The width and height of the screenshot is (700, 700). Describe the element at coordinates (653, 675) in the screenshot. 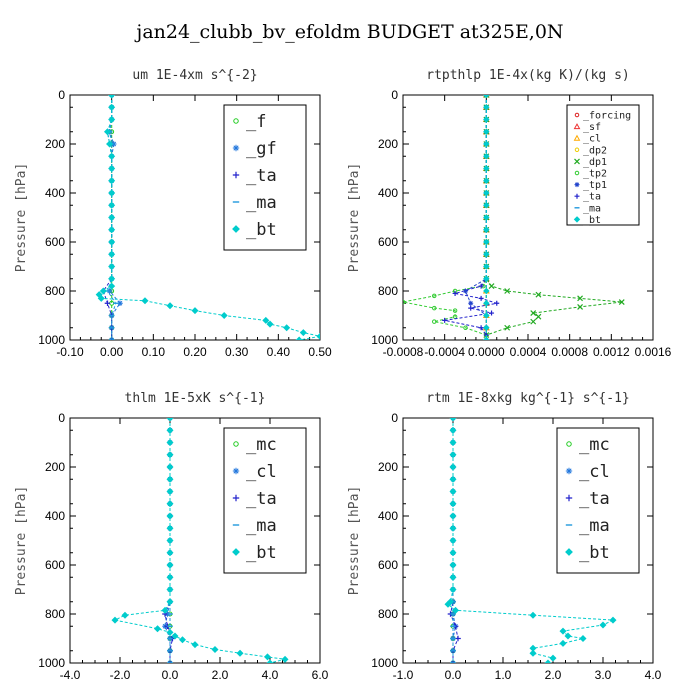

I see `x-tick-label: 4.0` at that location.